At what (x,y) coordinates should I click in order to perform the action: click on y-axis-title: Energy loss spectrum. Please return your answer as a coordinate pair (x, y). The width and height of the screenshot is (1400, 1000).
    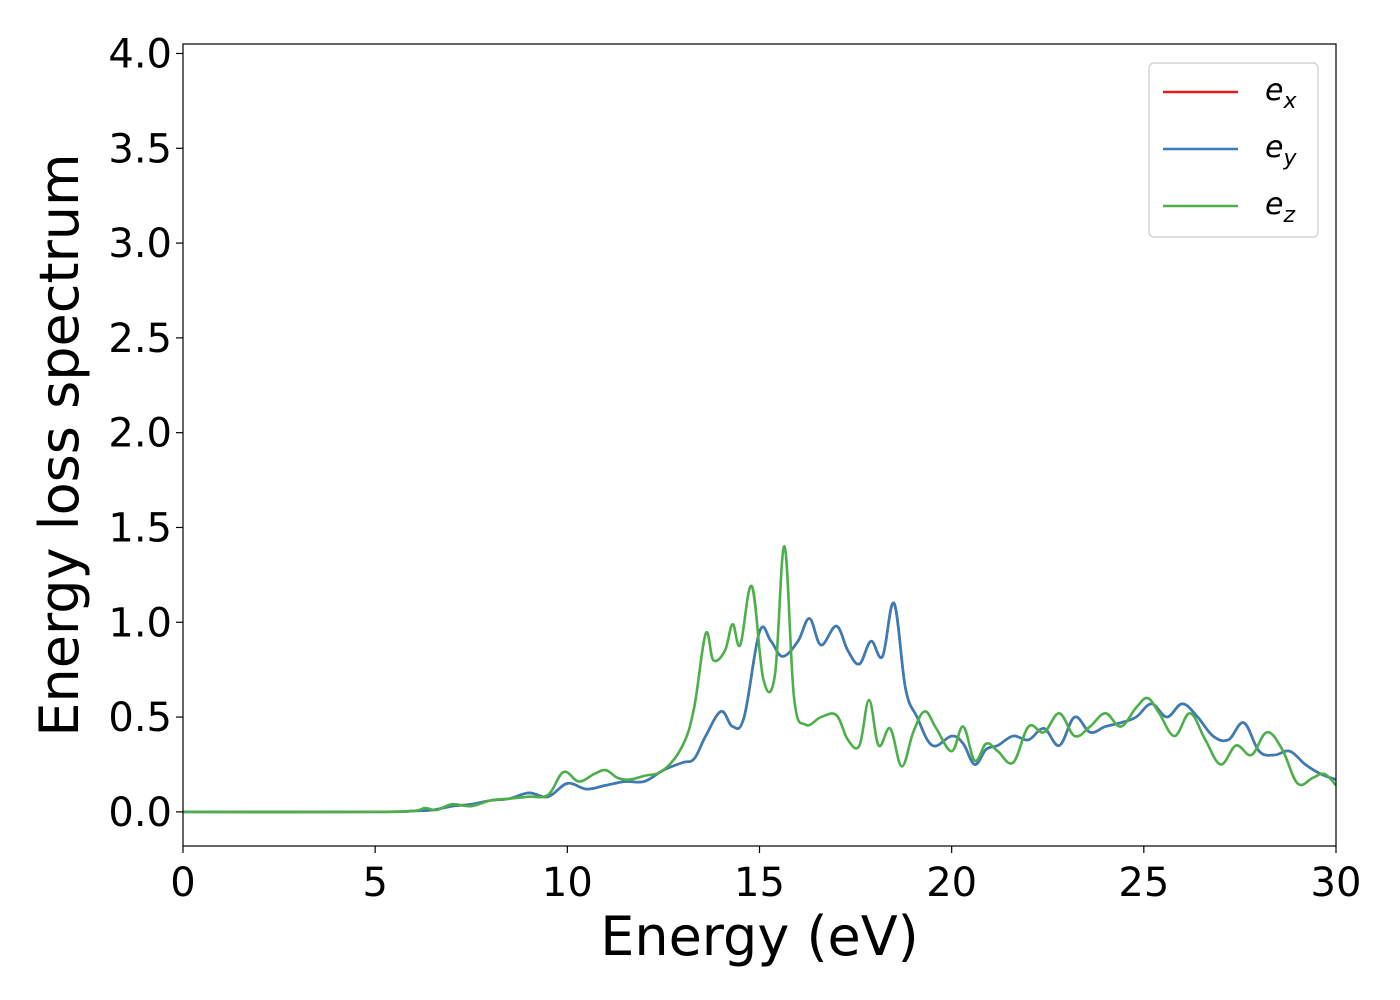
    Looking at the image, I should click on (59, 444).